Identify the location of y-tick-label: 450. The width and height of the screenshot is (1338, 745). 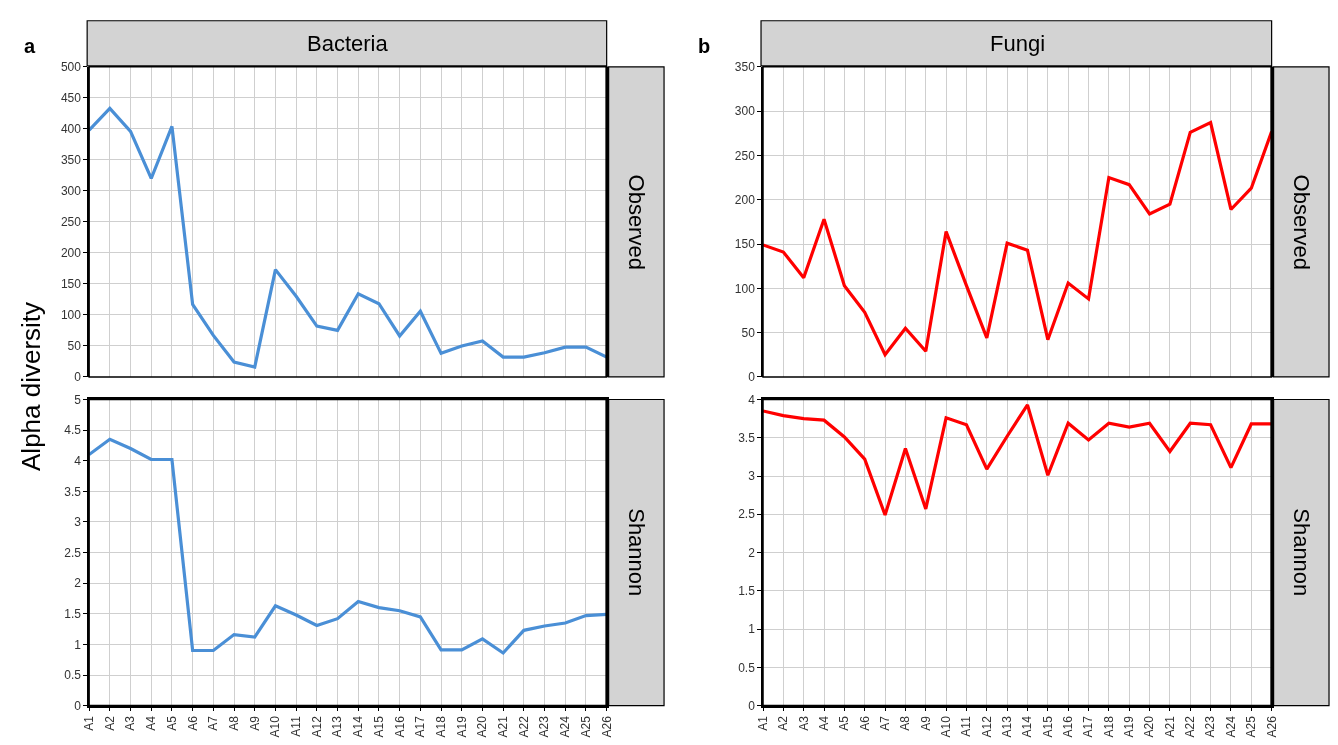
(71, 98).